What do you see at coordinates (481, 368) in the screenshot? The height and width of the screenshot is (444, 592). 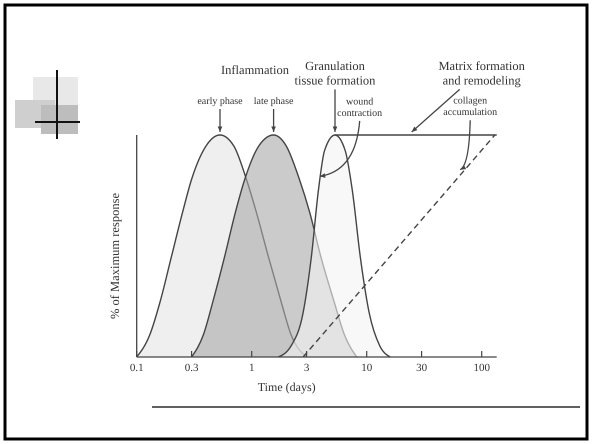 I see `x-tick-label: 100` at bounding box center [481, 368].